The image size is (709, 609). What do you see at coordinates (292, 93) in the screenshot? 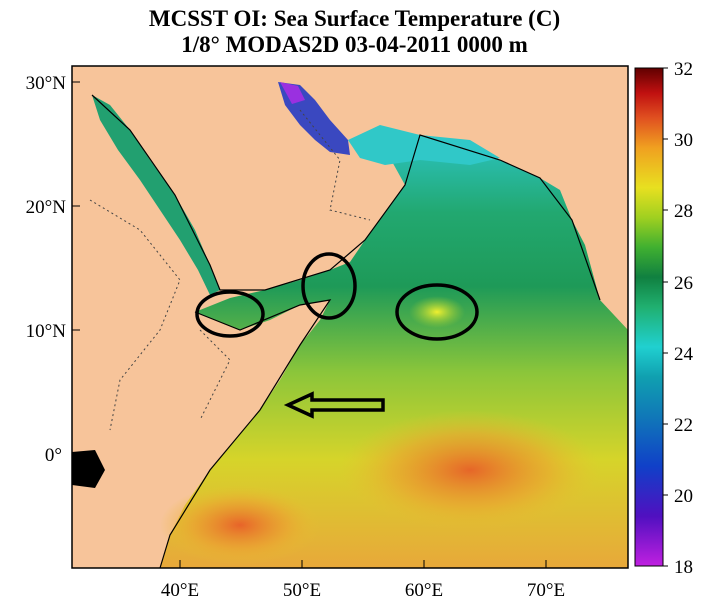
I see `persian-gulf-cold-core` at bounding box center [292, 93].